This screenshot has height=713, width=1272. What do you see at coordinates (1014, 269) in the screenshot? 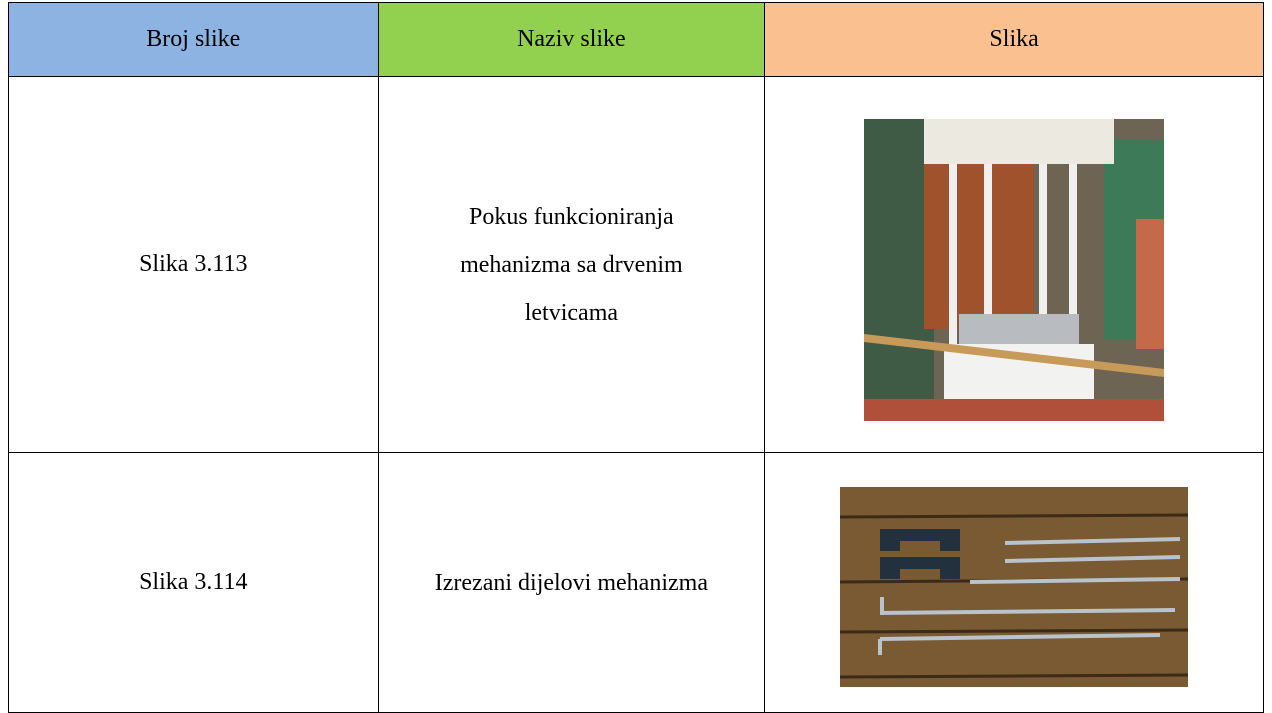
I see `photo-mechanism-test` at bounding box center [1014, 269].